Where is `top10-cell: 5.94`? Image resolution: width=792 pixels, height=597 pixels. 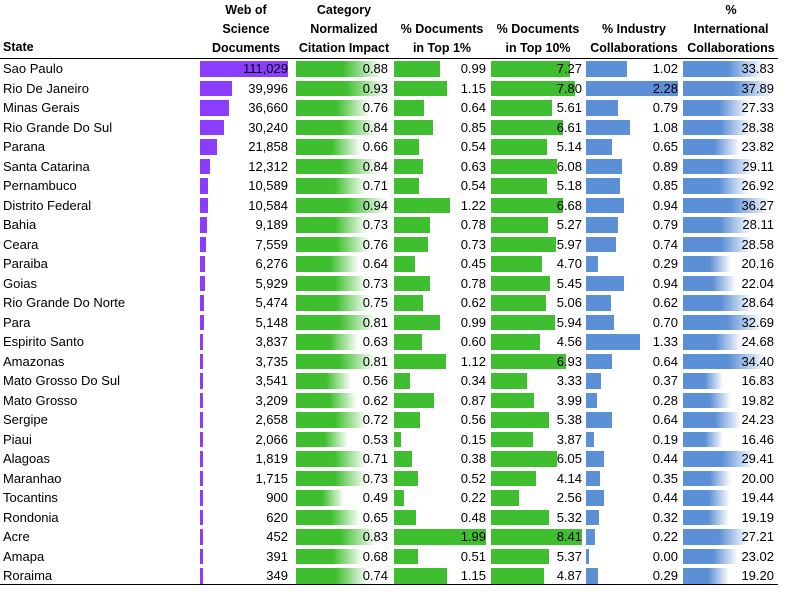 top10-cell: 5.94 is located at coordinates (538, 323).